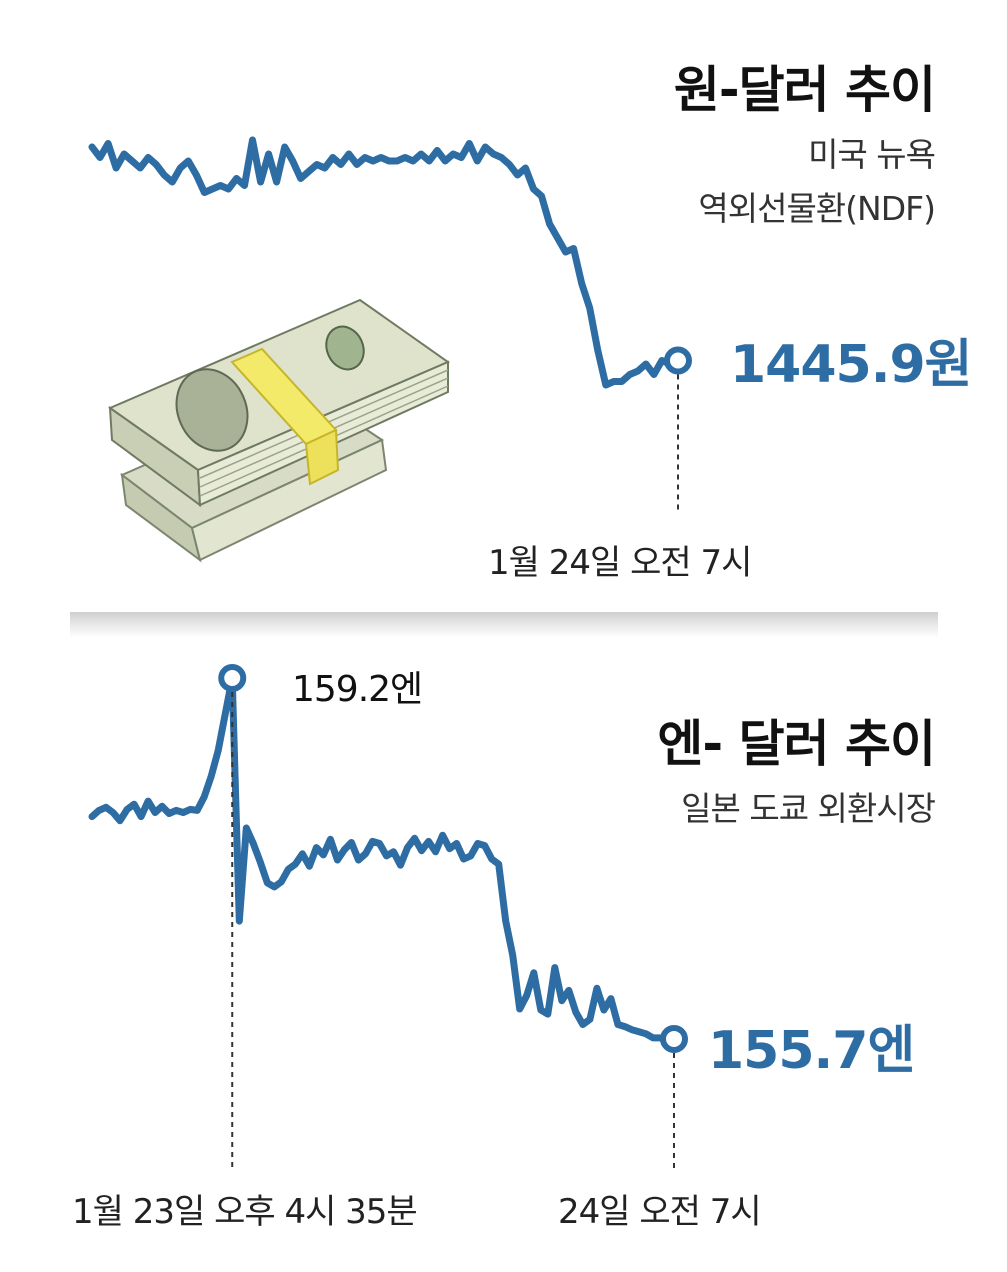 The width and height of the screenshot is (1007, 1272). I want to click on won-dollar-end-point, so click(678, 360).